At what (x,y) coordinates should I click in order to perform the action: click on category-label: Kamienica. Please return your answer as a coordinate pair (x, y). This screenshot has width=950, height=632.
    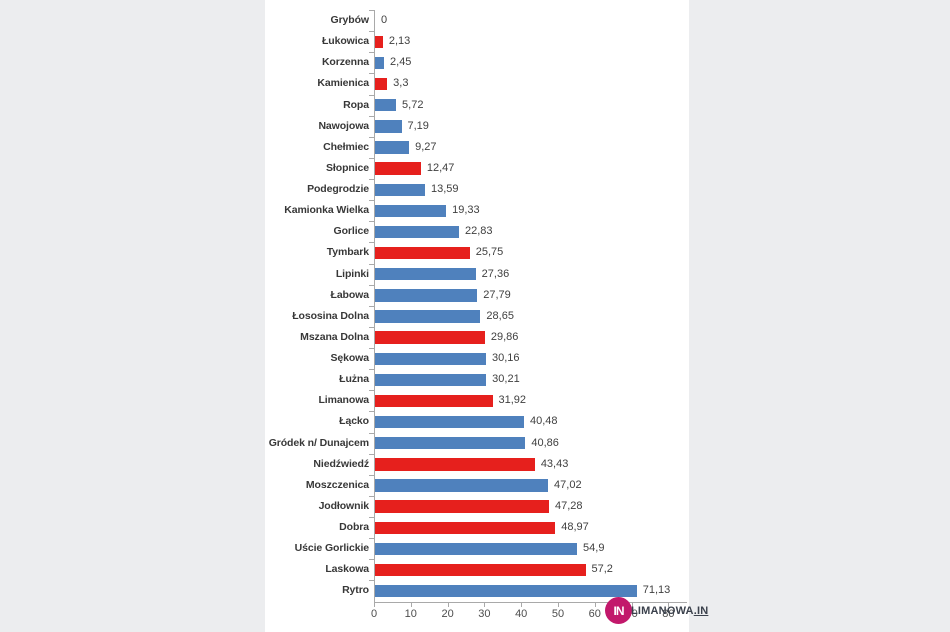
    Looking at the image, I should click on (343, 83).